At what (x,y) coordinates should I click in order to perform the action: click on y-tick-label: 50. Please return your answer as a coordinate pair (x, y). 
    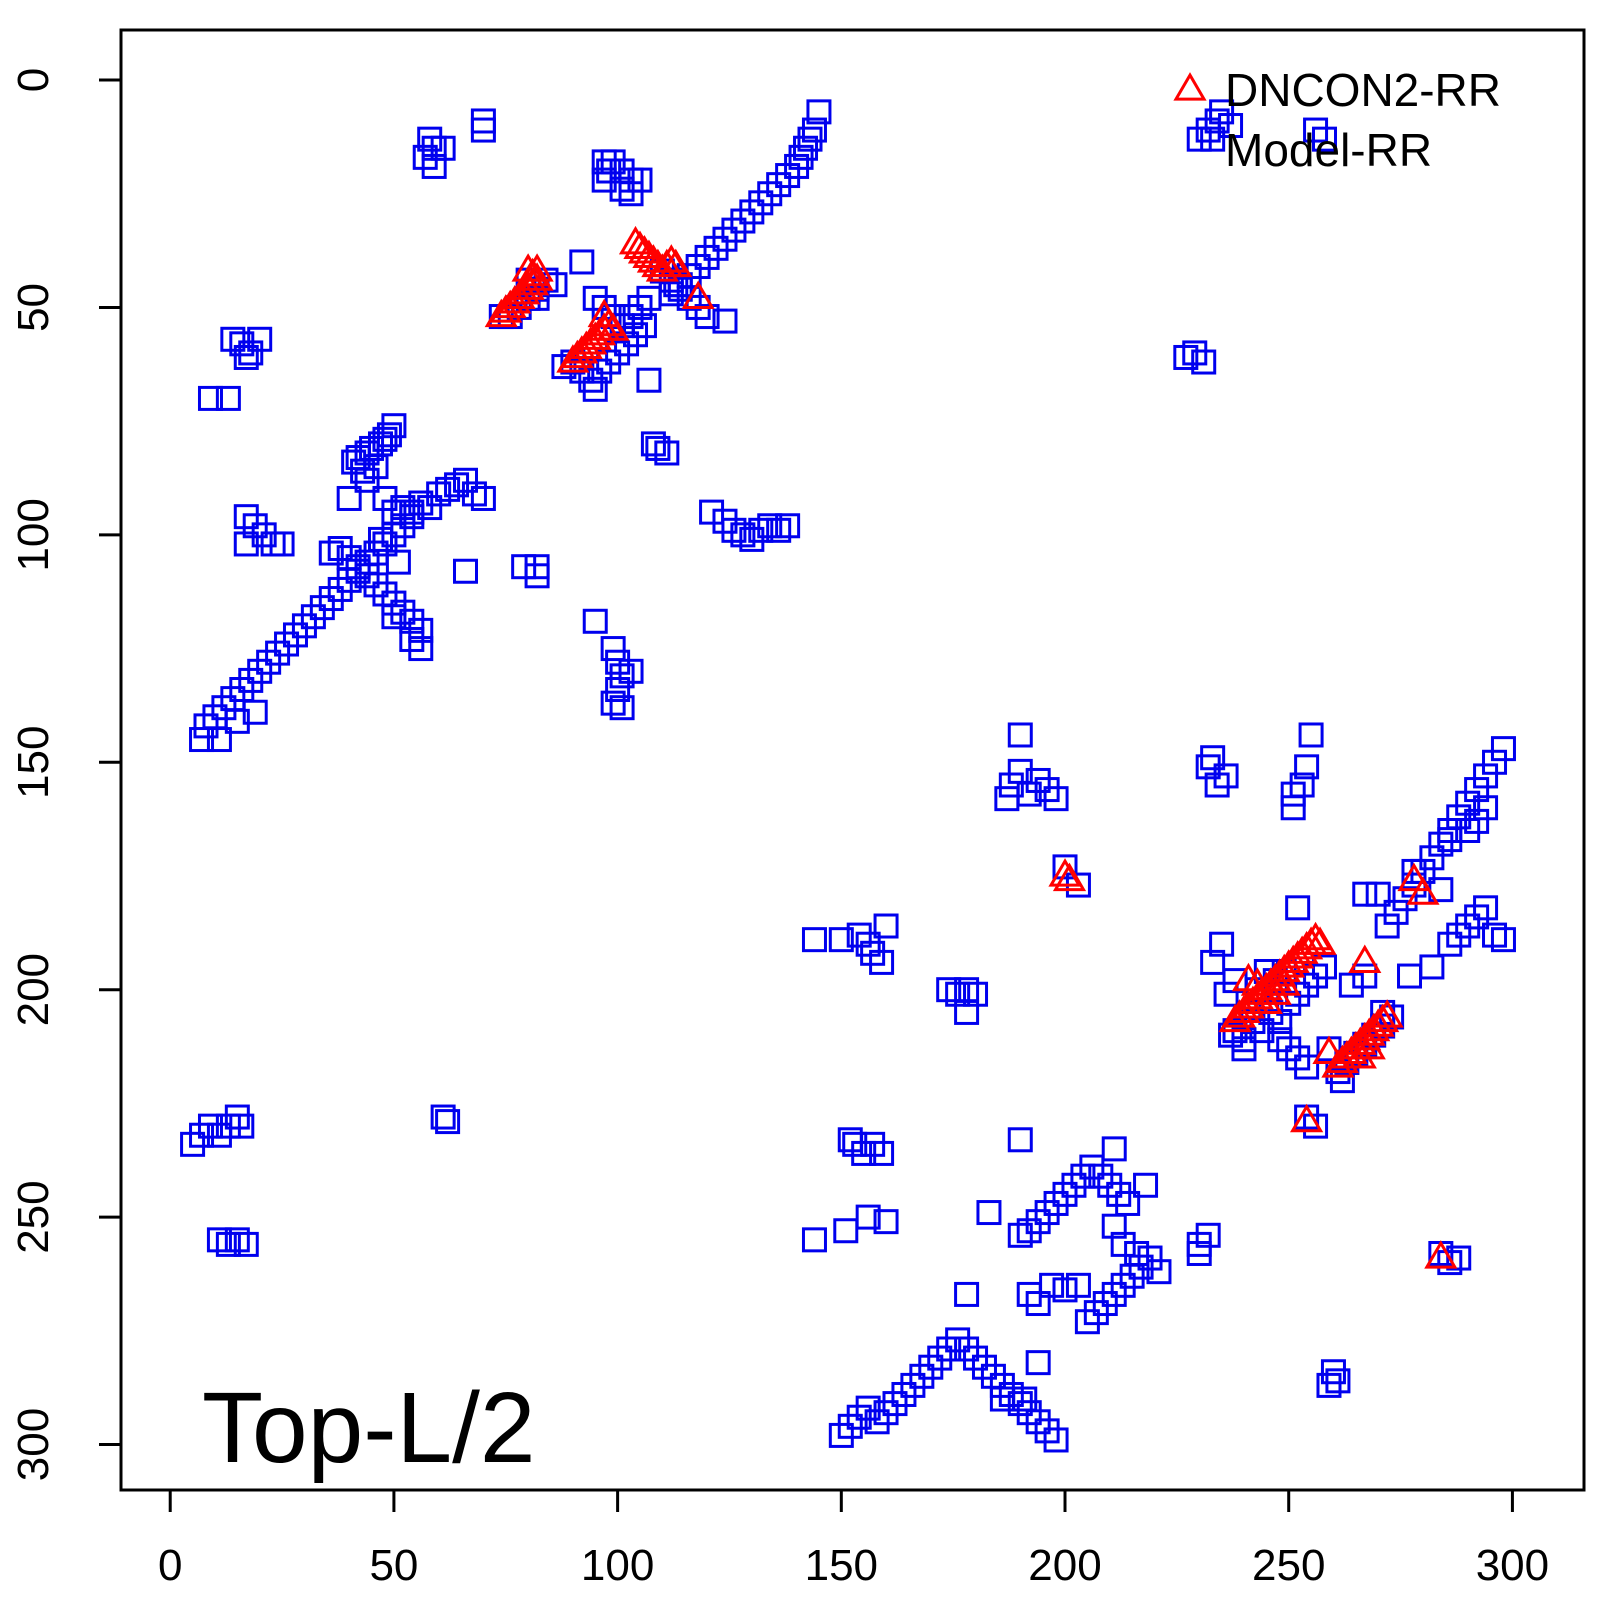
    Looking at the image, I should click on (33, 307).